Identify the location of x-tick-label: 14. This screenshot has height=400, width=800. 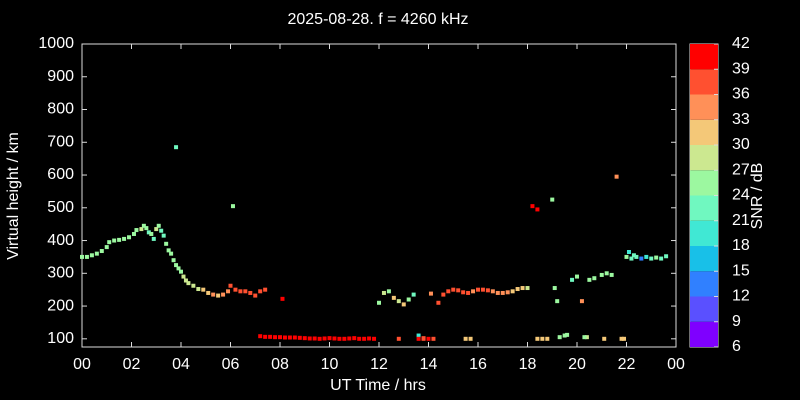
(429, 364).